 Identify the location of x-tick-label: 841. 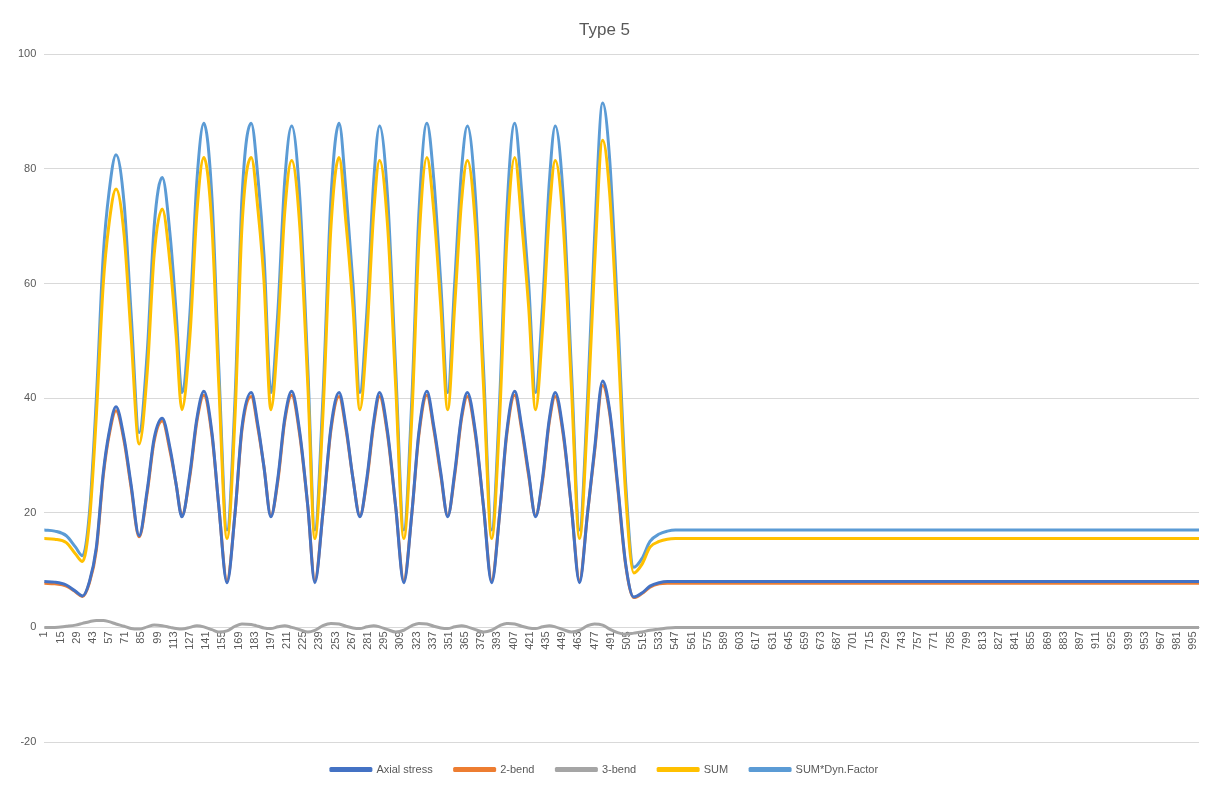
(1014, 640).